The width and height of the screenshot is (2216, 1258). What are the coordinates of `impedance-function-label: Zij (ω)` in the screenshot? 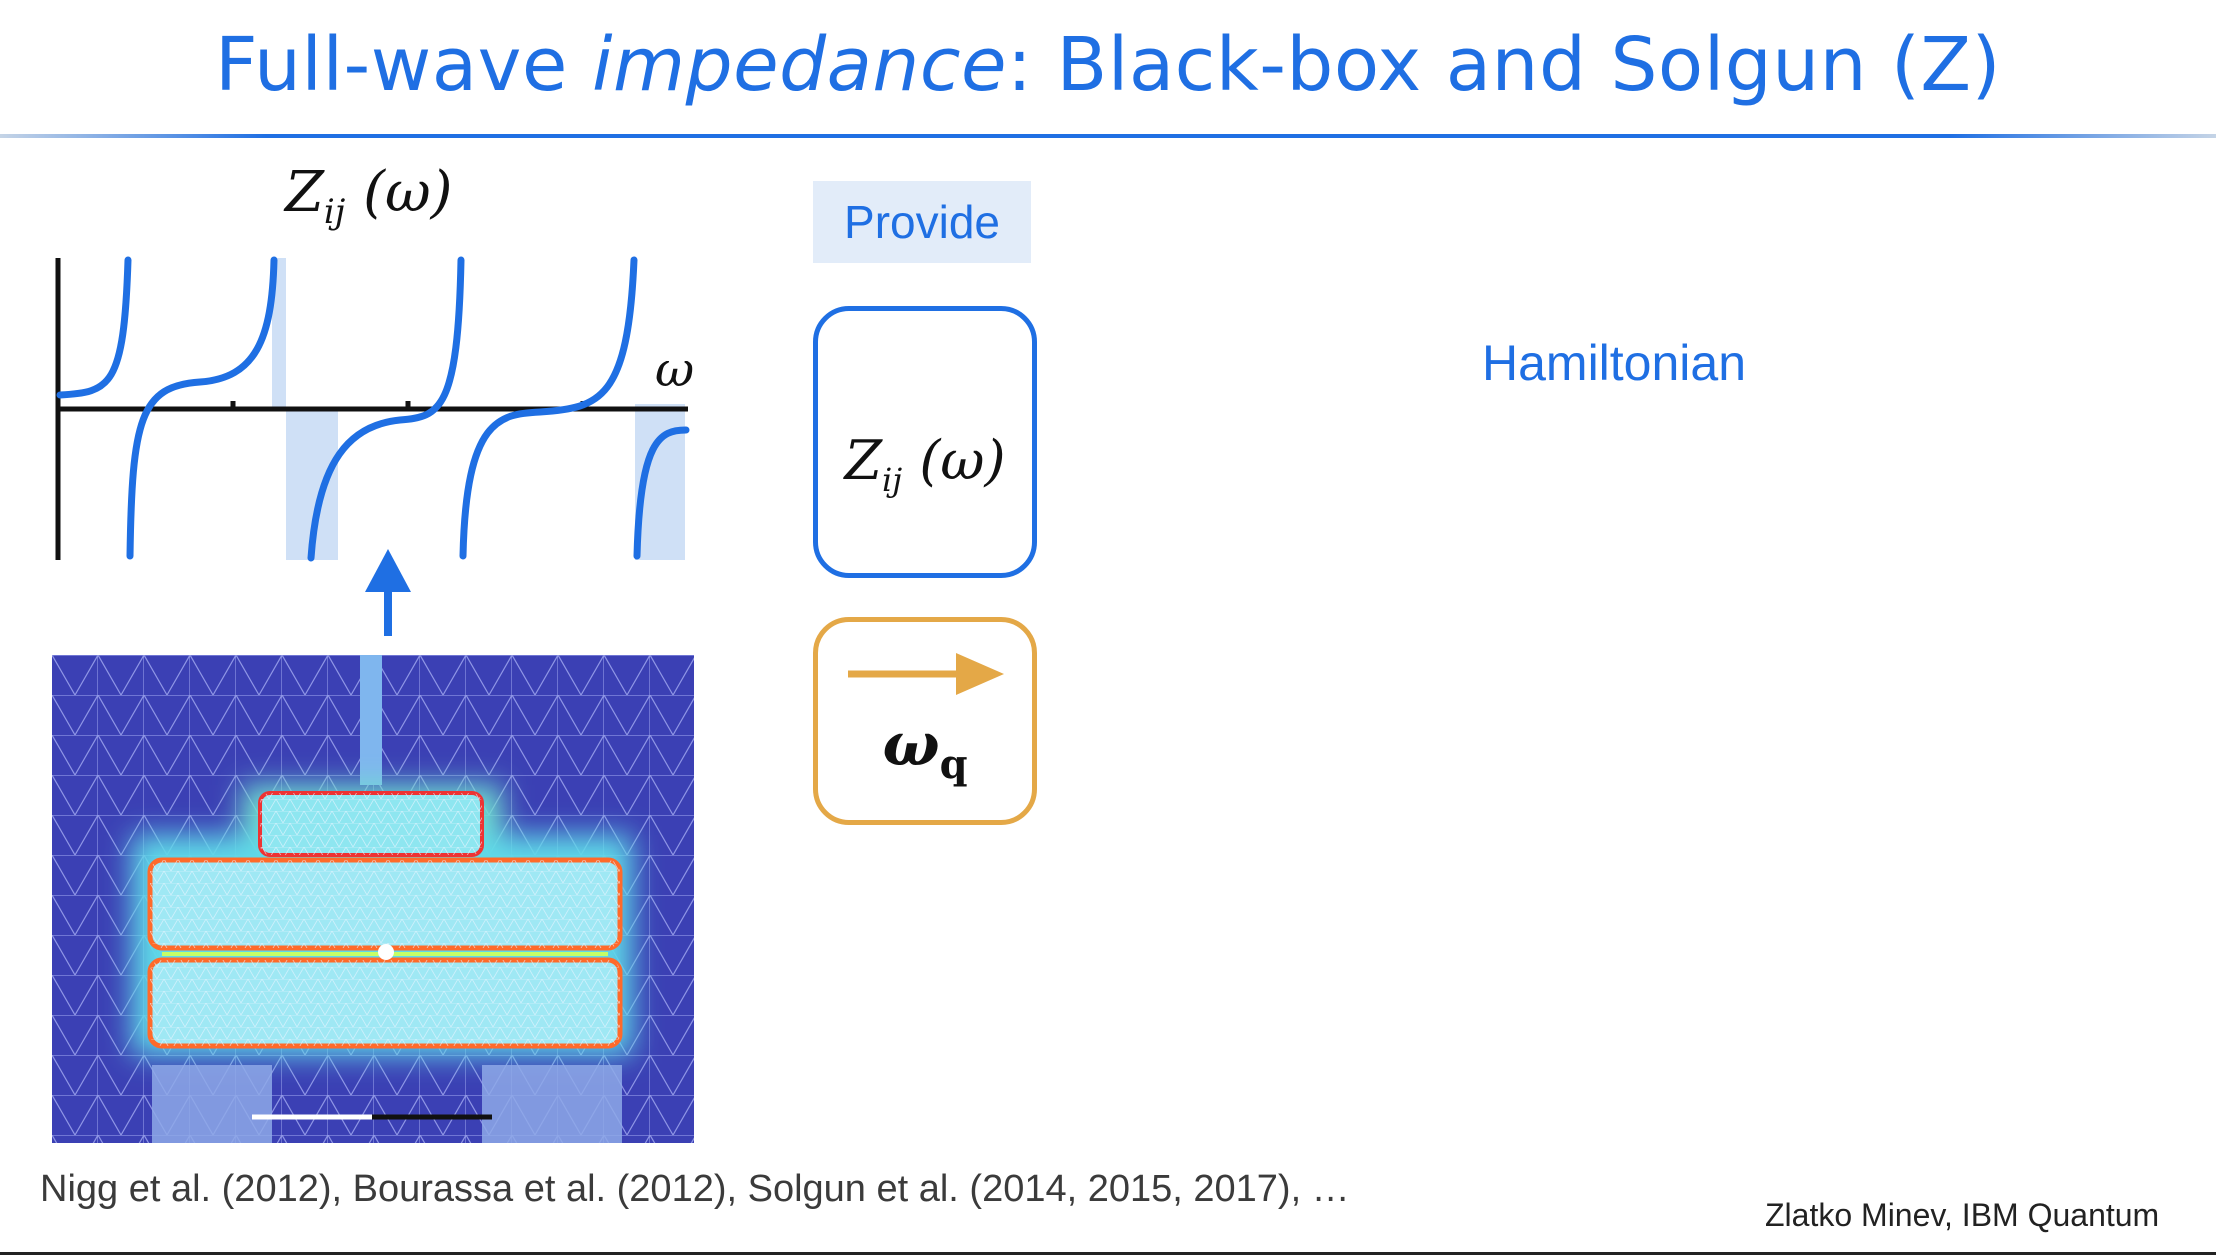 It's located at (369, 196).